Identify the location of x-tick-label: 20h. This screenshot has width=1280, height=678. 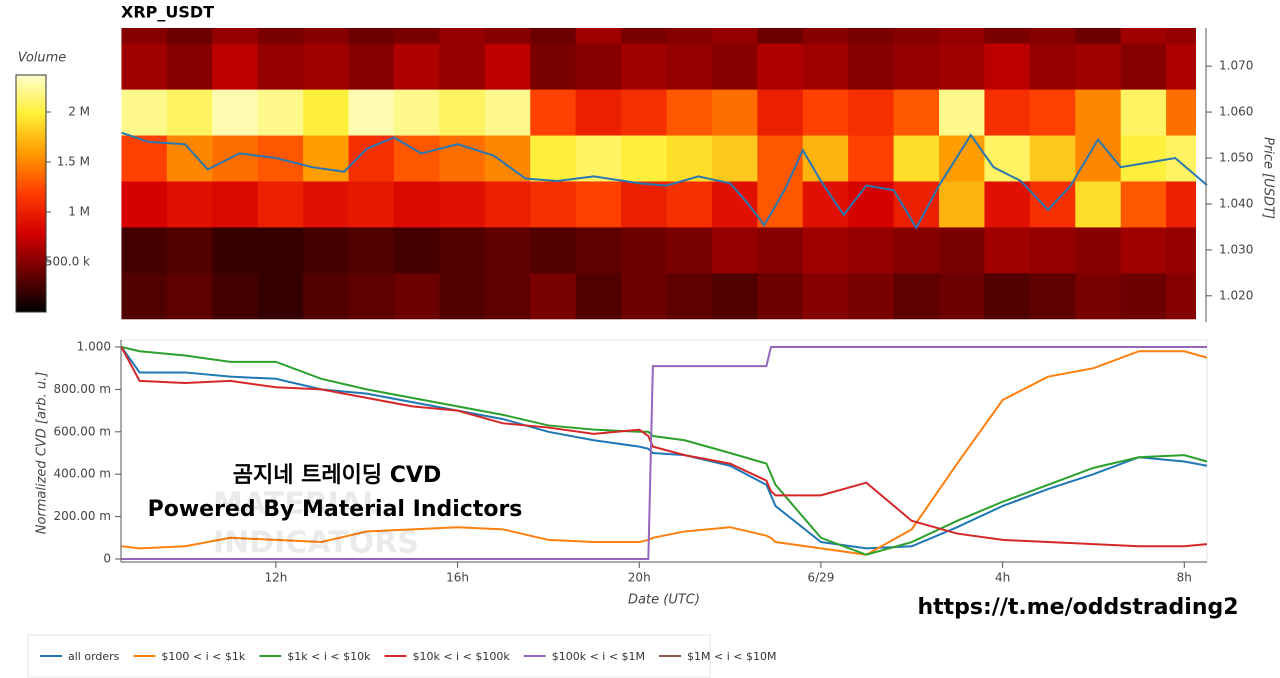
(639, 578).